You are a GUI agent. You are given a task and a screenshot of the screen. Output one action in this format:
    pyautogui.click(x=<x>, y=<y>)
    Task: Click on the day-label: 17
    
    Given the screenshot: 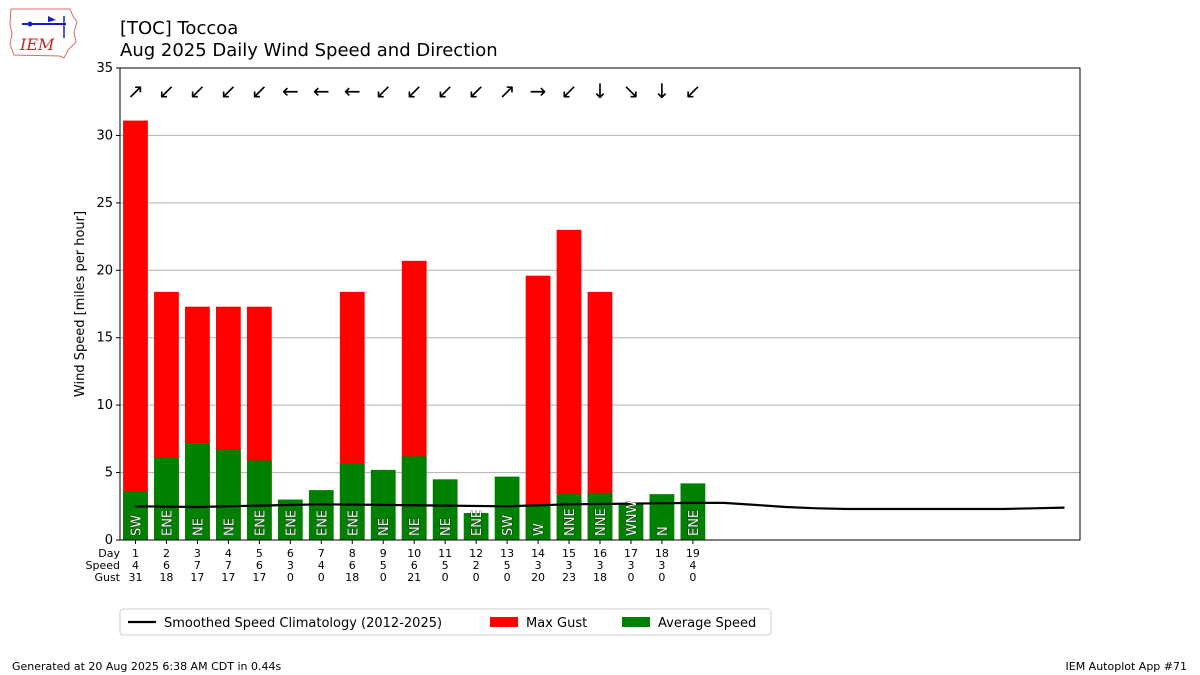 What is the action you would take?
    pyautogui.click(x=631, y=553)
    